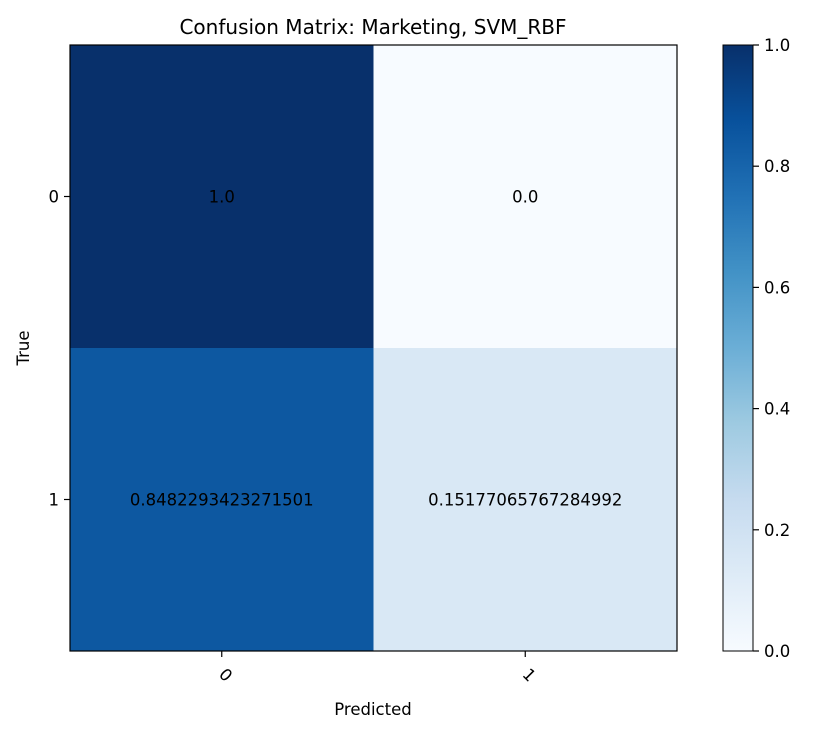 This screenshot has height=733, width=815. I want to click on x-tick-label-0: 0, so click(225, 675).